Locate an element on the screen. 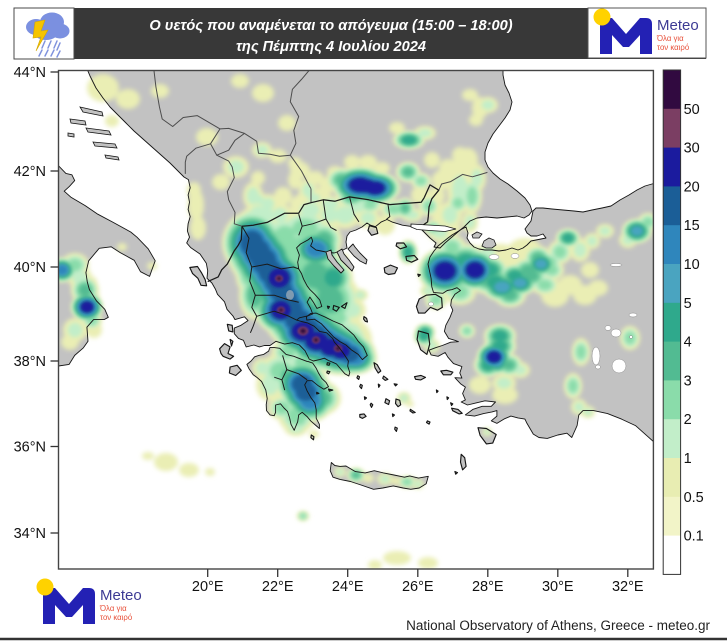 The image size is (727, 643). svg-text: 28°E is located at coordinates (488, 587).